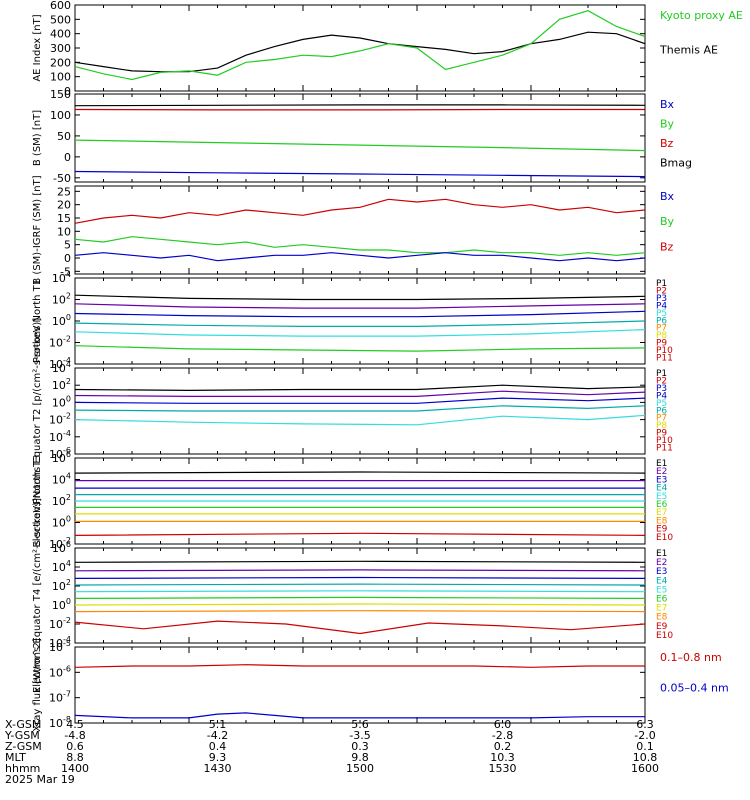 The height and width of the screenshot is (800, 750). Describe the element at coordinates (661, 336) in the screenshot. I see `legend-entry: P8` at that location.